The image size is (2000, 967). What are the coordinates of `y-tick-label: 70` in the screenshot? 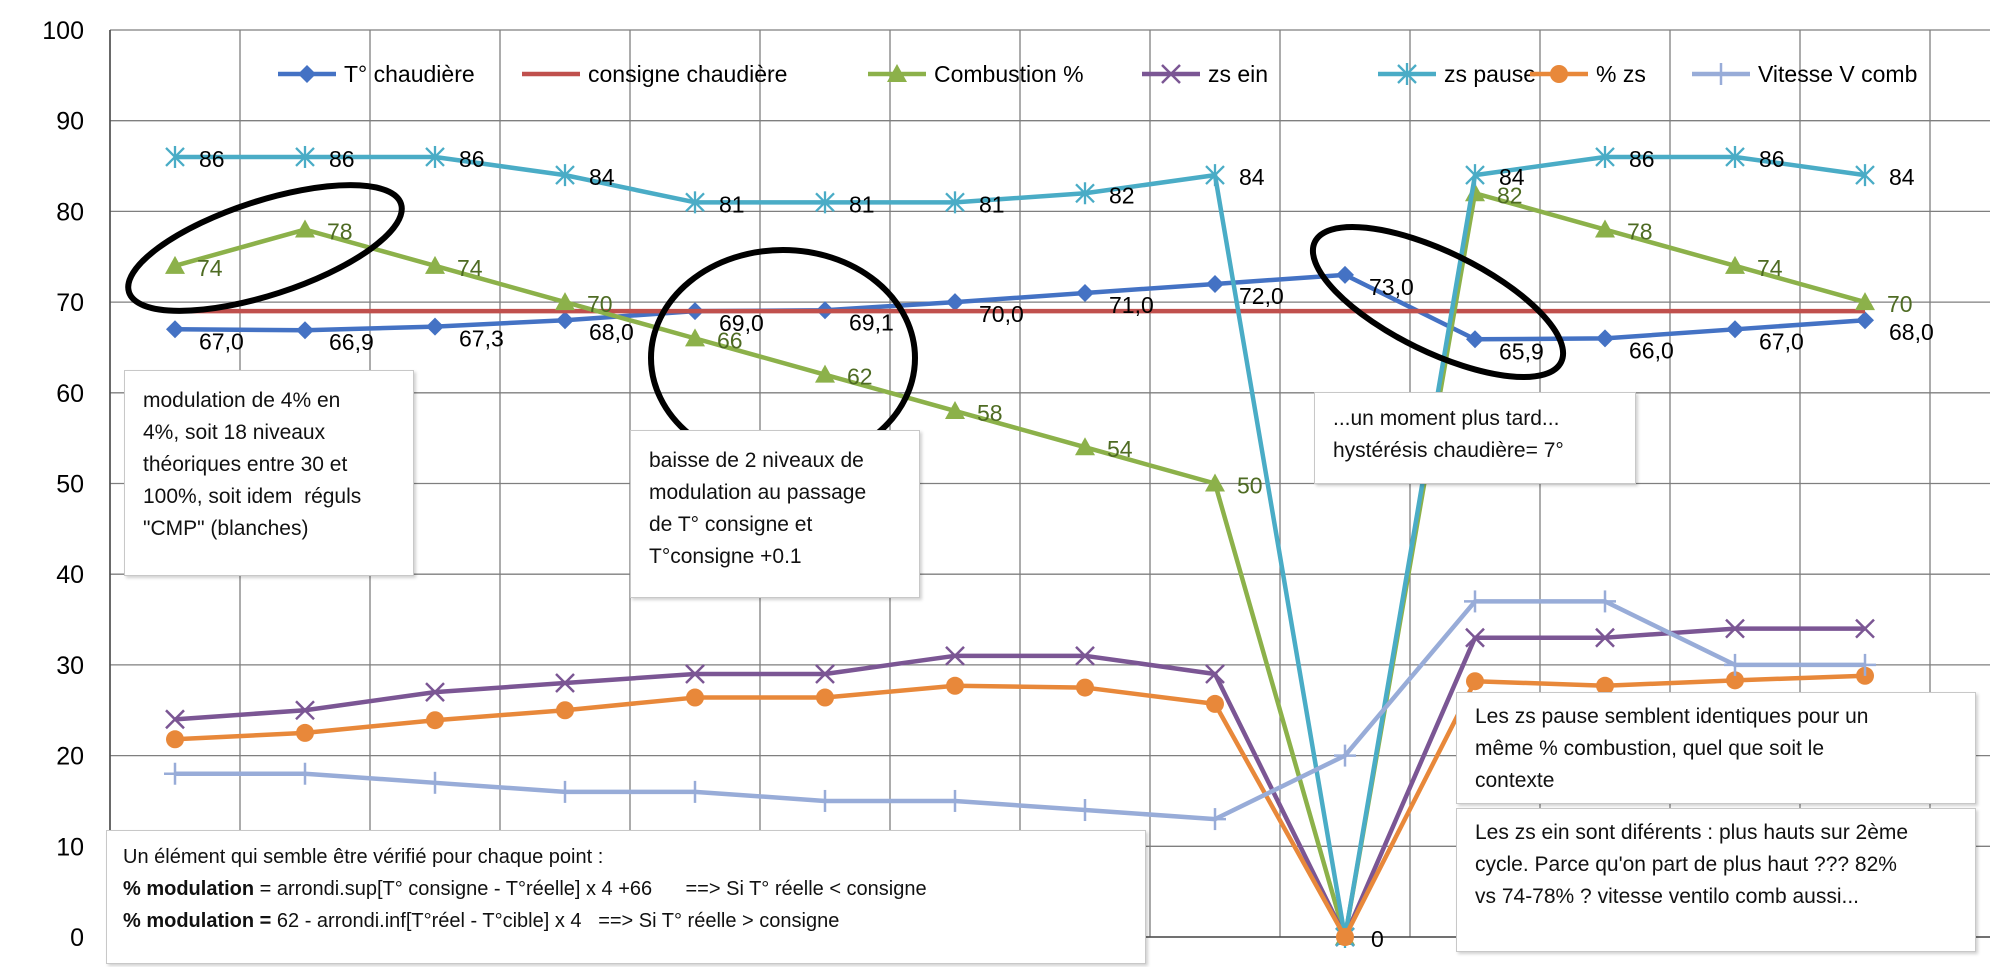 It's located at (70, 303).